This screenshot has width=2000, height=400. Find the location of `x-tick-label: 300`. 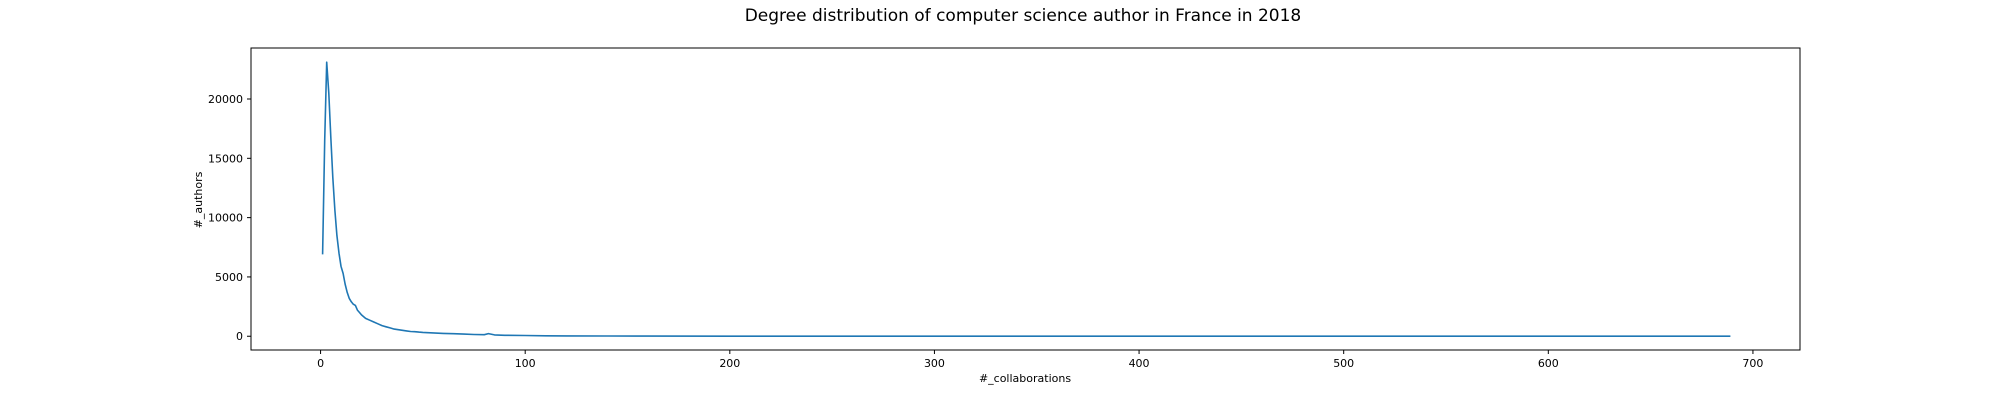

x-tick-label: 300 is located at coordinates (934, 363).